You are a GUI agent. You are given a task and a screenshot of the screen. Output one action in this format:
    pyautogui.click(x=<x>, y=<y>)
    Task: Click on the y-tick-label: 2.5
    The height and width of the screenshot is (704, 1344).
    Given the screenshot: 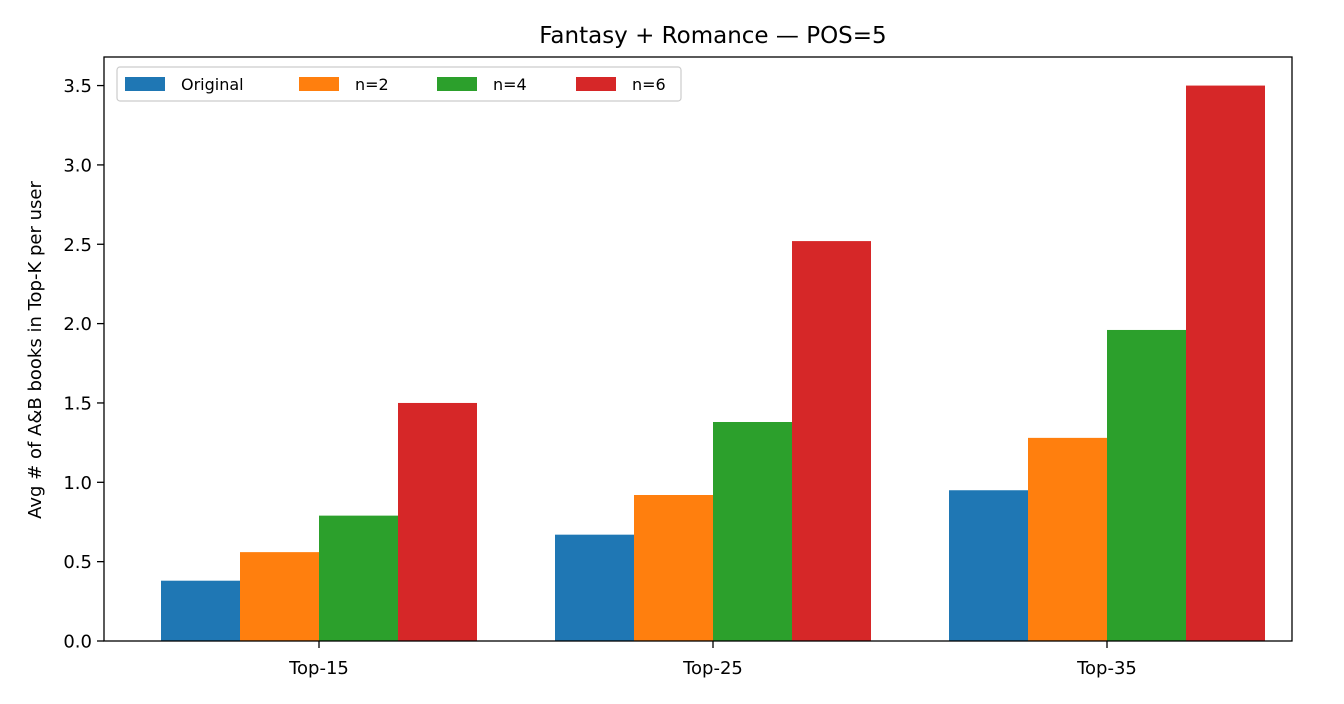 What is the action you would take?
    pyautogui.click(x=77, y=245)
    